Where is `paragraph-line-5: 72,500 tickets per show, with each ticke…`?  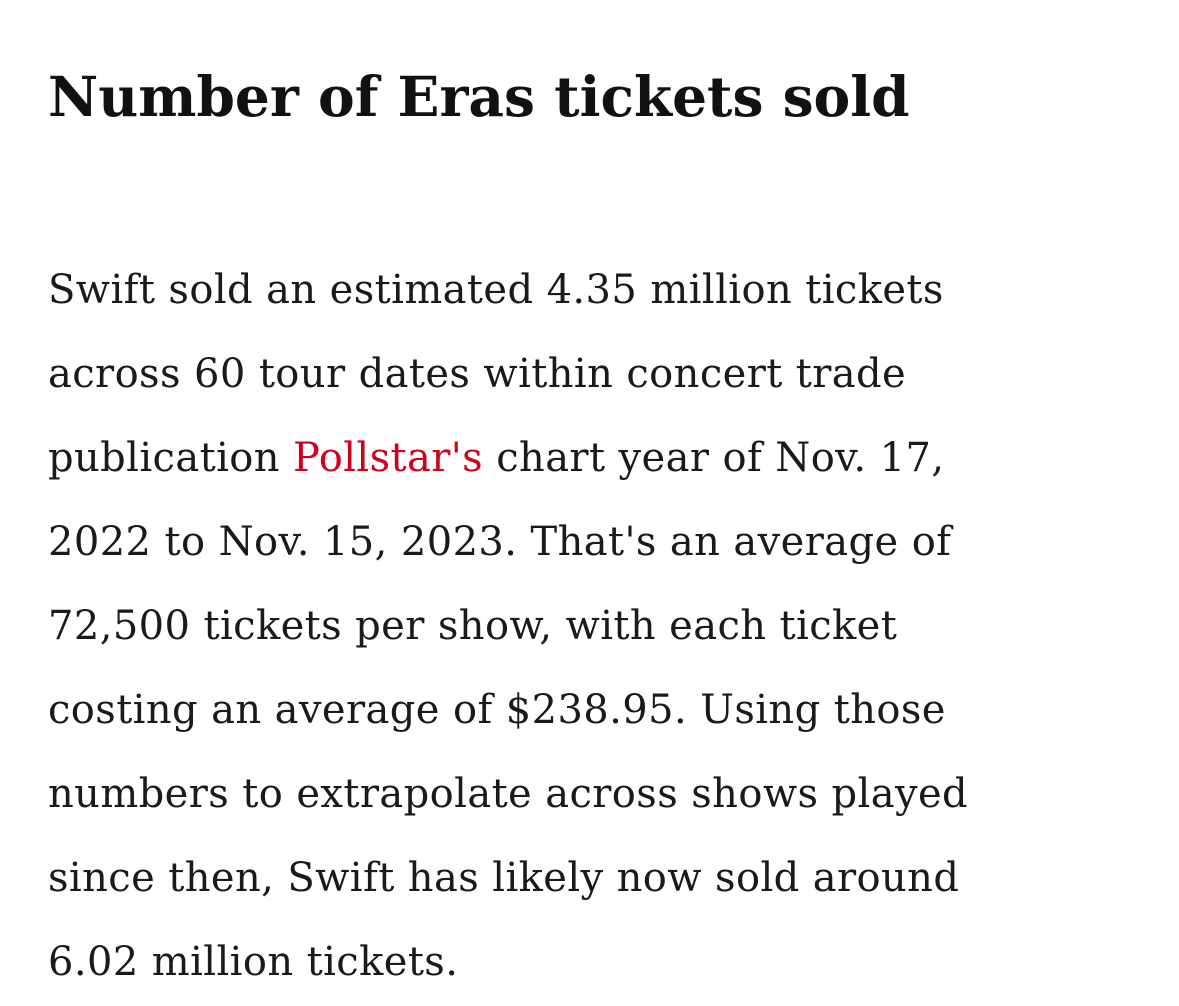 paragraph-line-5: 72,500 tickets per show, with each ticke… is located at coordinates (473, 626).